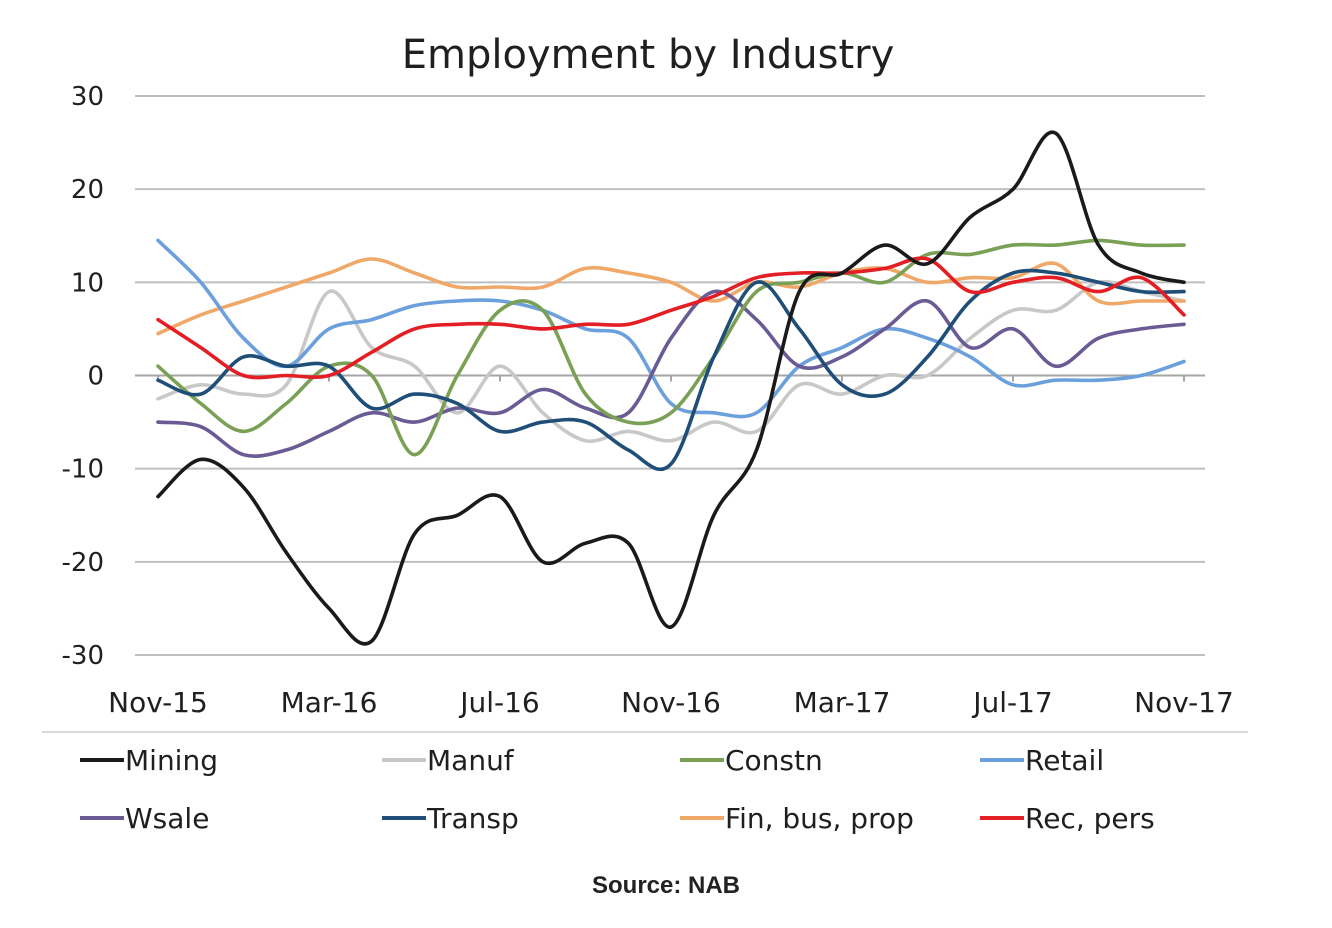 The width and height of the screenshot is (1332, 928). I want to click on series-line-fin-bus-prop, so click(671, 296).